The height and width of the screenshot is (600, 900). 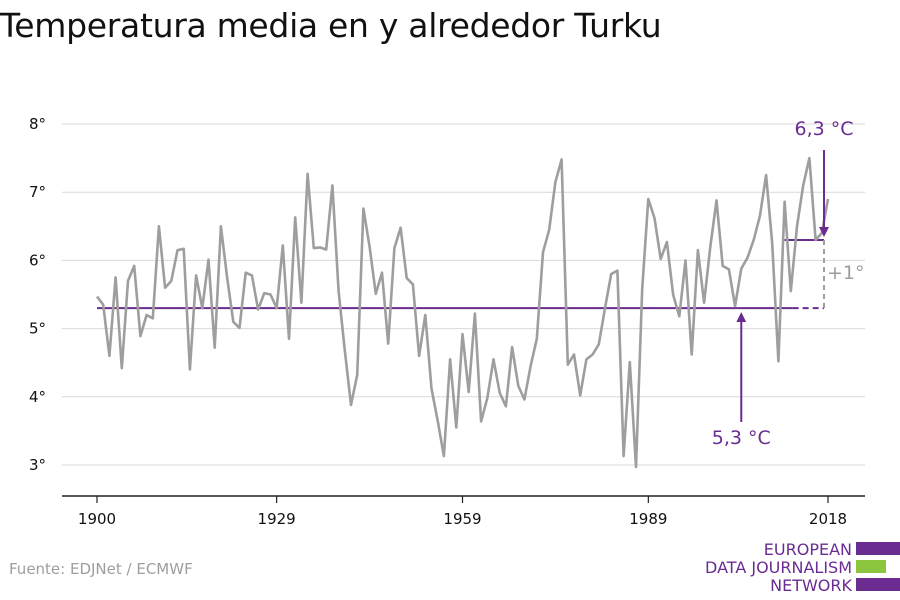 What do you see at coordinates (741, 438) in the screenshot?
I see `label-low-mean: 5,3 °C` at bounding box center [741, 438].